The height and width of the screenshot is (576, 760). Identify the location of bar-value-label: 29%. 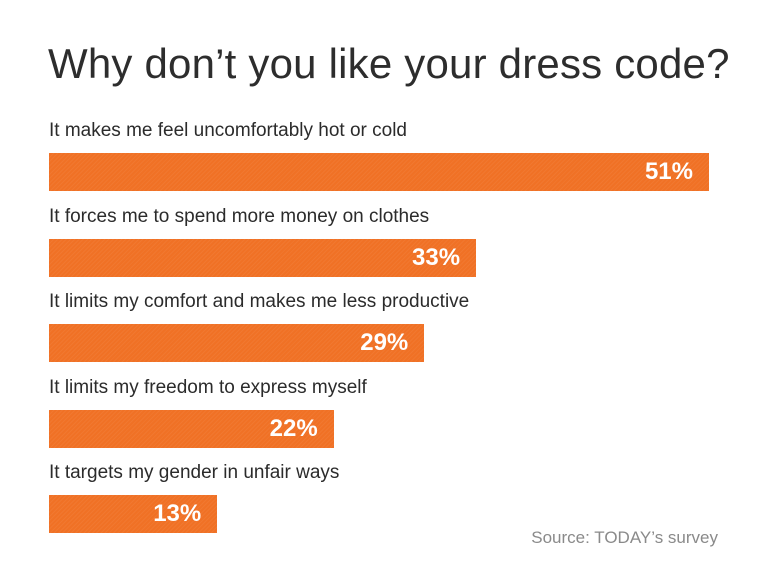
(384, 342).